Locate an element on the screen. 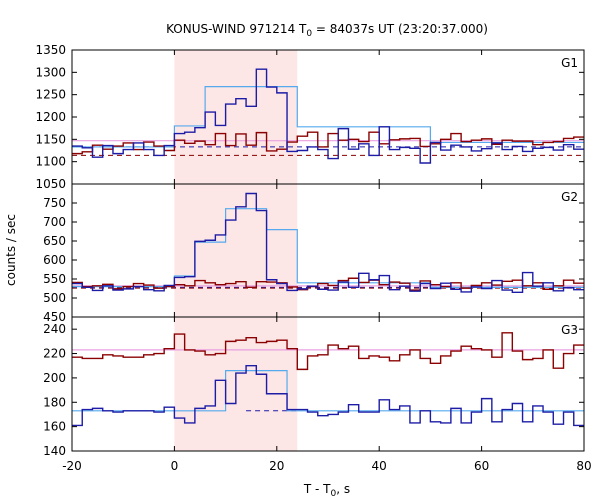 This screenshot has height=500, width=600. x-tick-label: 80 is located at coordinates (583, 466).